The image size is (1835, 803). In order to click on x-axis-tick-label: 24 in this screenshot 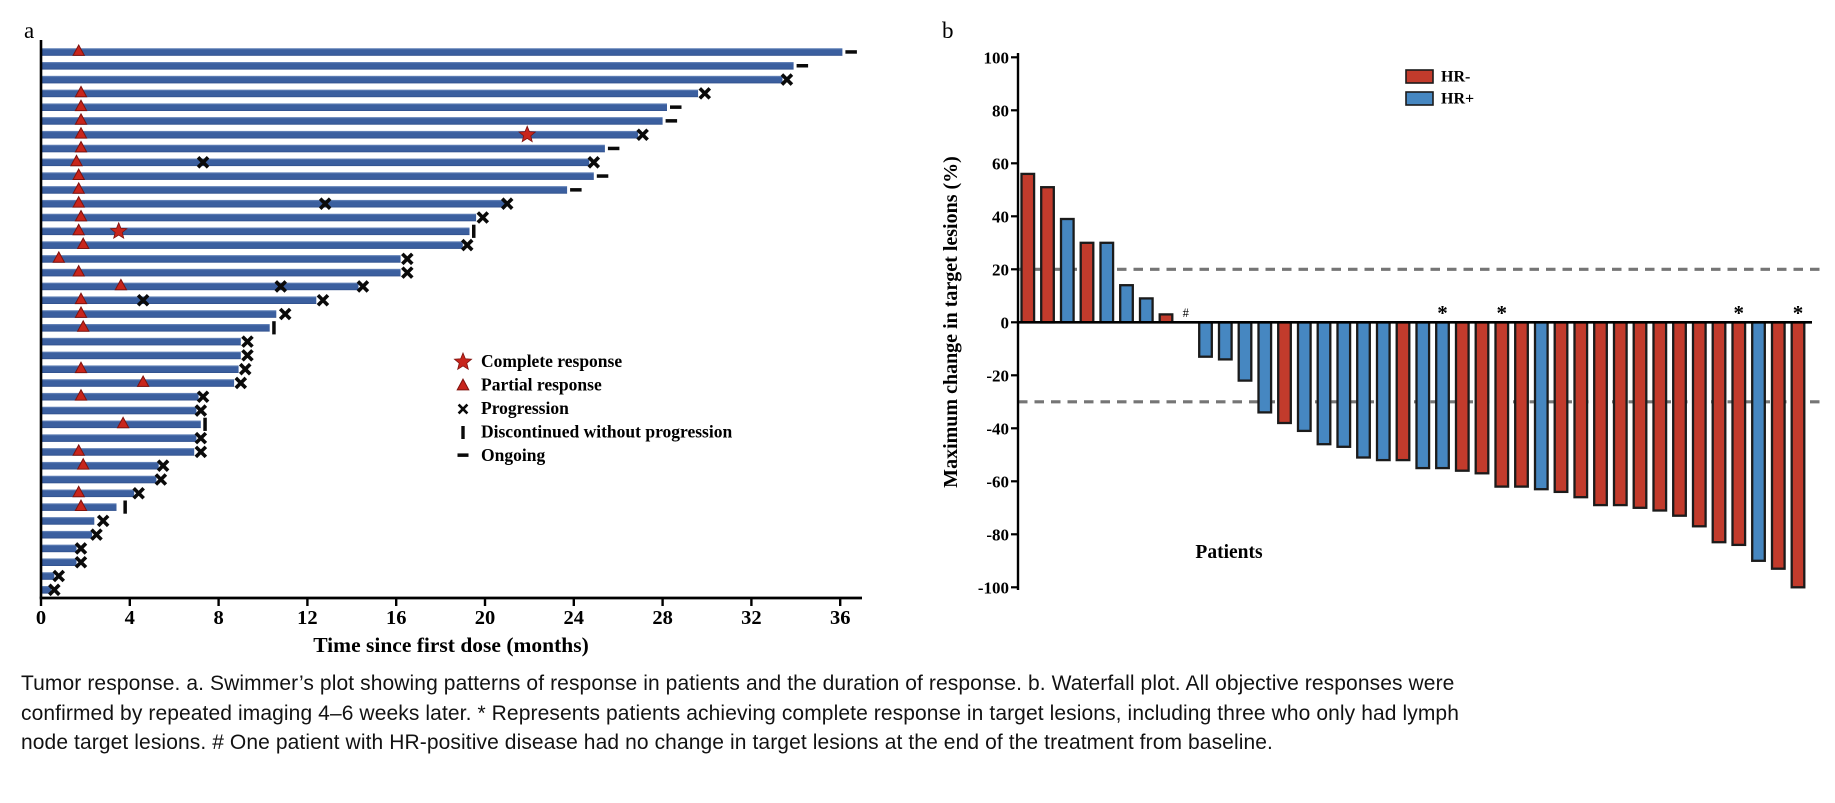, I will do `click(574, 618)`.